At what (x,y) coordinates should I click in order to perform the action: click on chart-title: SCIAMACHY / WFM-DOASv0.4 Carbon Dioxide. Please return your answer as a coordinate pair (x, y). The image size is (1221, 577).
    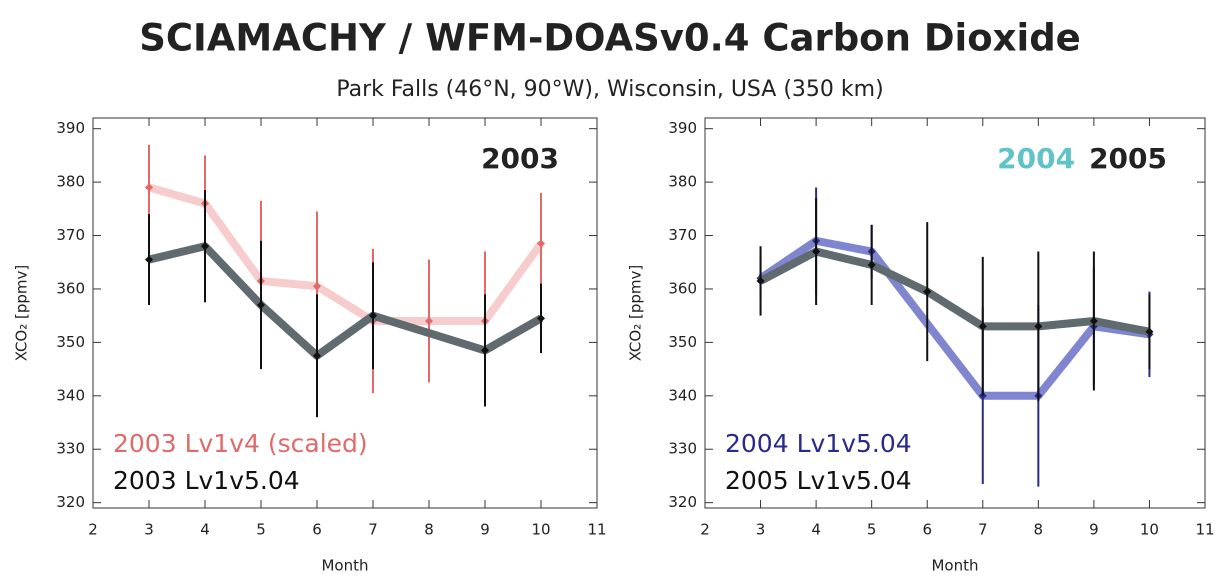
    Looking at the image, I should click on (610, 38).